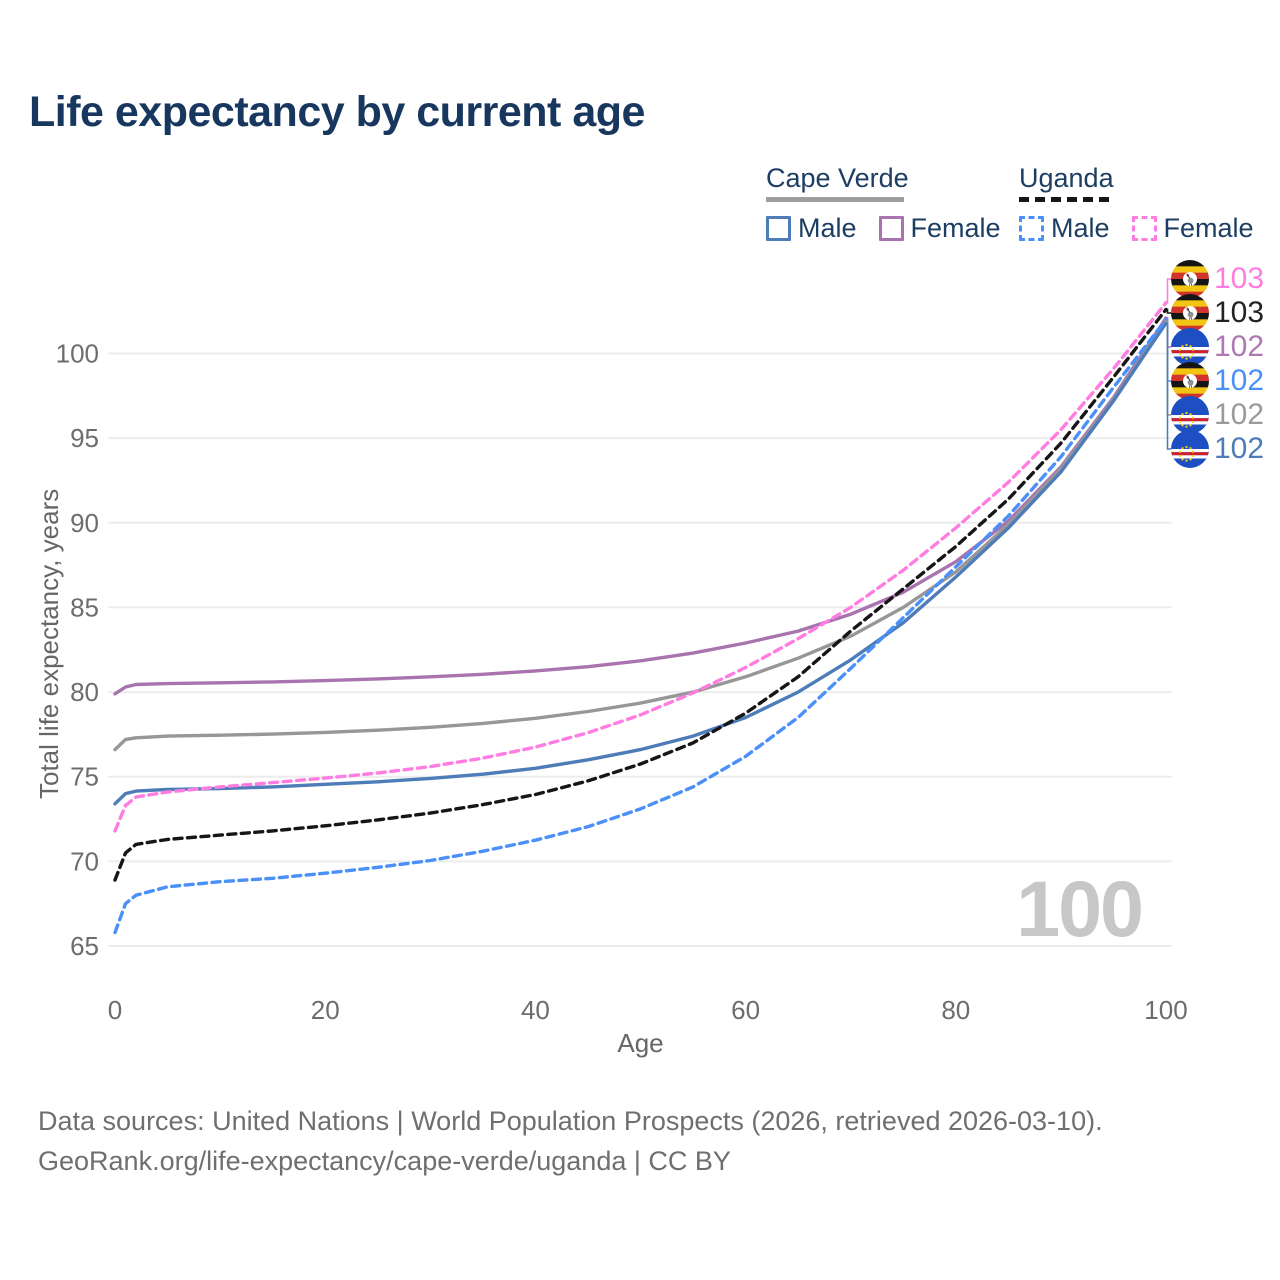 This screenshot has height=1280, width=1280. Describe the element at coordinates (1144, 228) in the screenshot. I see `swatch-uganda-female` at that location.